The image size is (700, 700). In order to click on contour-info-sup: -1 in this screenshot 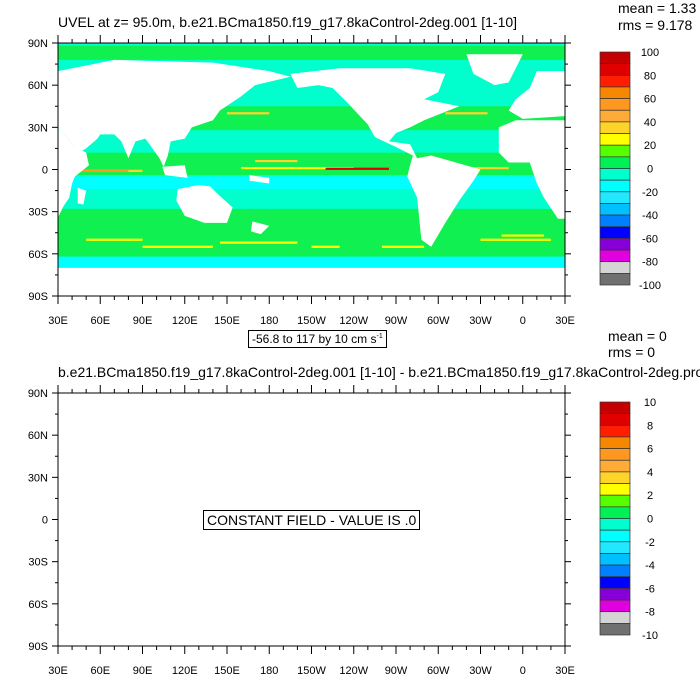, I will do `click(379, 336)`.